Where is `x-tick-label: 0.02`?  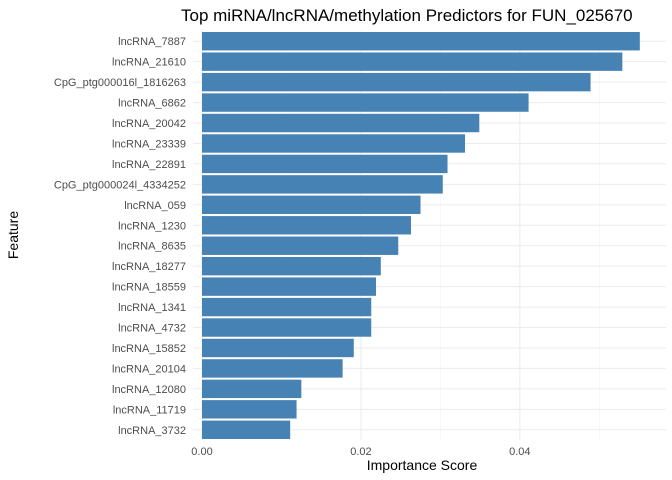
x-tick-label: 0.02 is located at coordinates (360, 452).